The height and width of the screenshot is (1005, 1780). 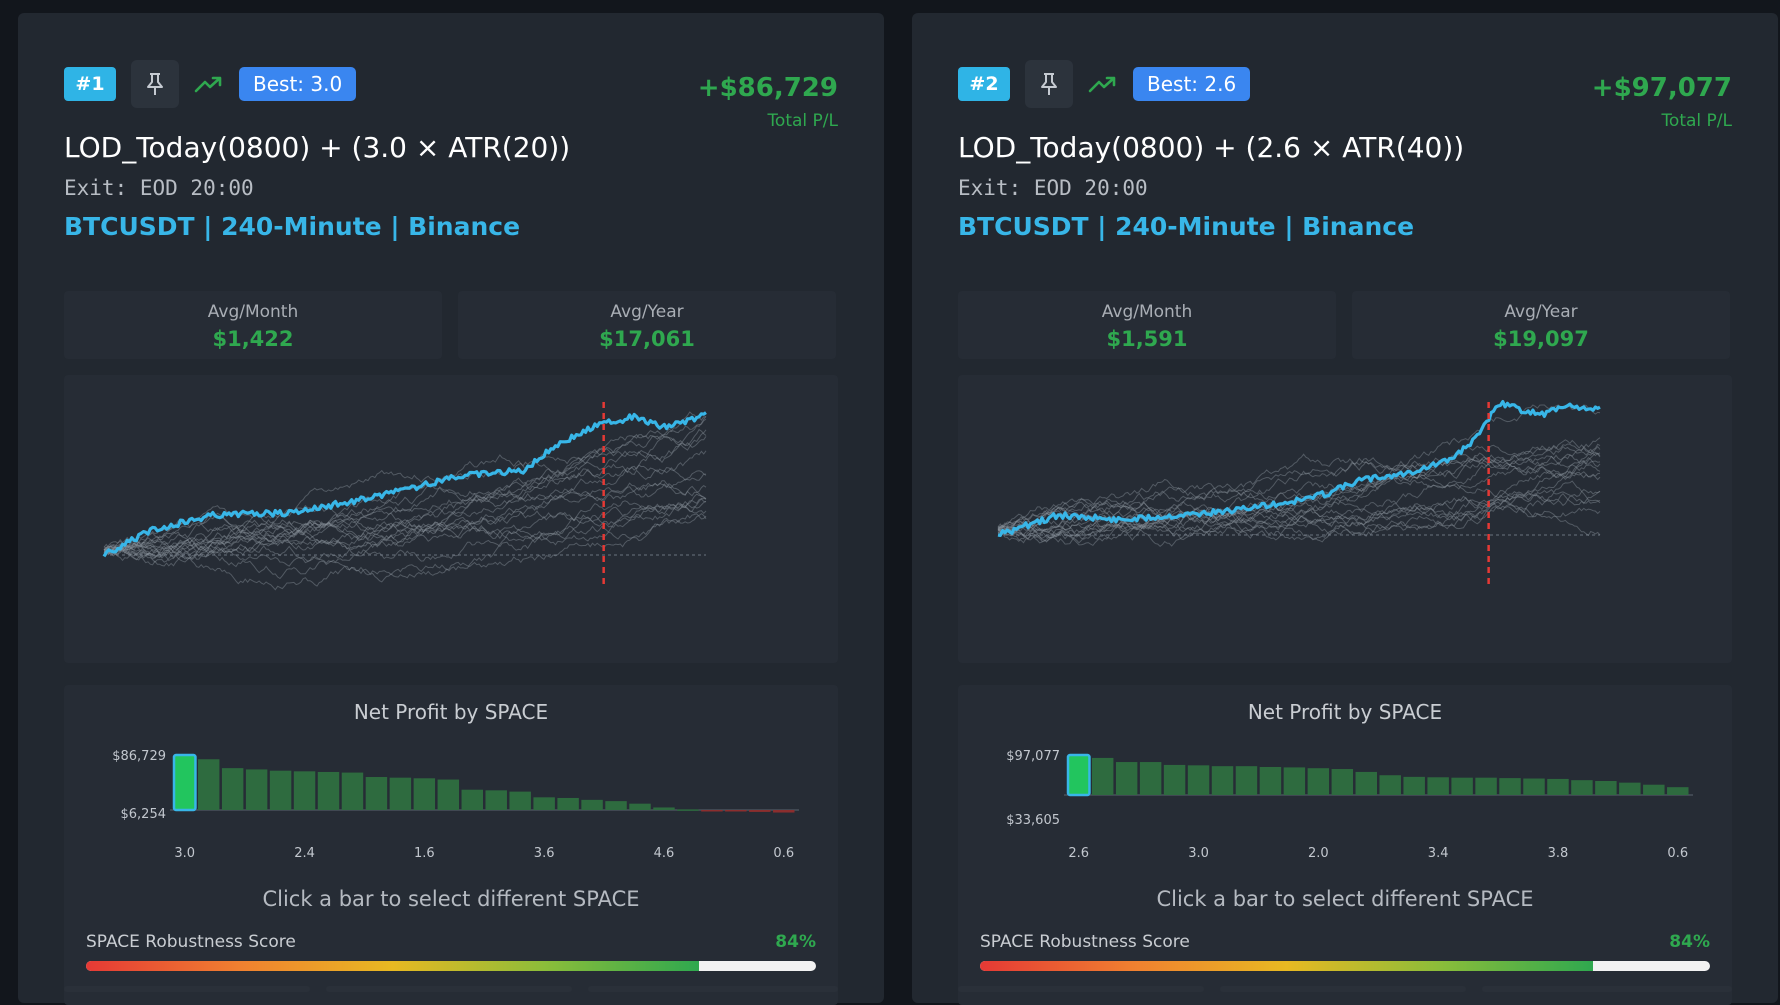 What do you see at coordinates (1147, 325) in the screenshot?
I see `avg-month-box: Avg/Month $1,591` at bounding box center [1147, 325].